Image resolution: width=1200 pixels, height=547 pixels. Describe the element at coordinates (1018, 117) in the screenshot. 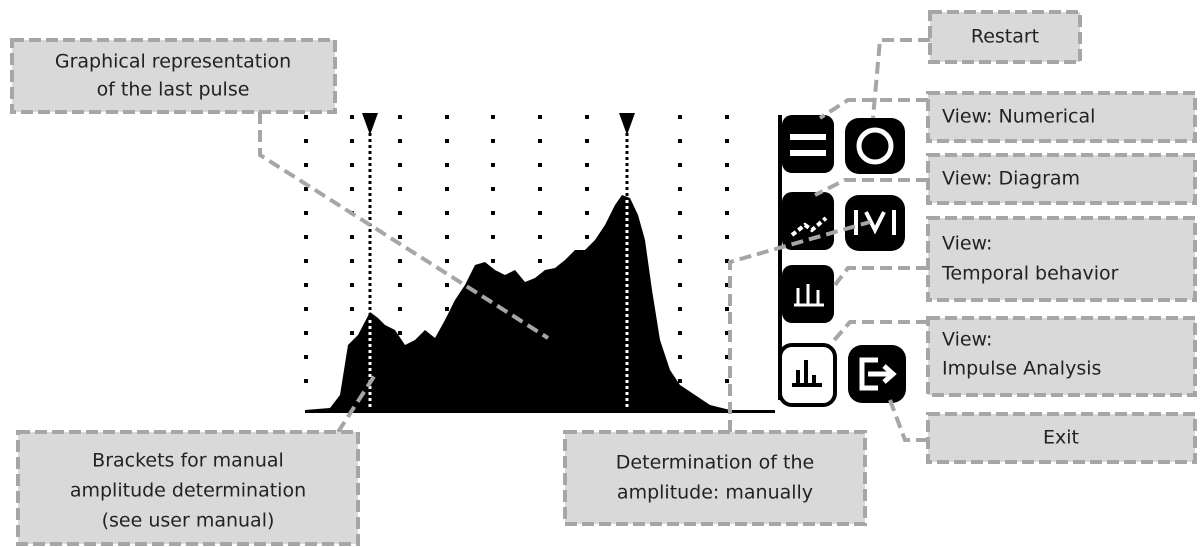

I see `callout-text: View: Numerical` at that location.